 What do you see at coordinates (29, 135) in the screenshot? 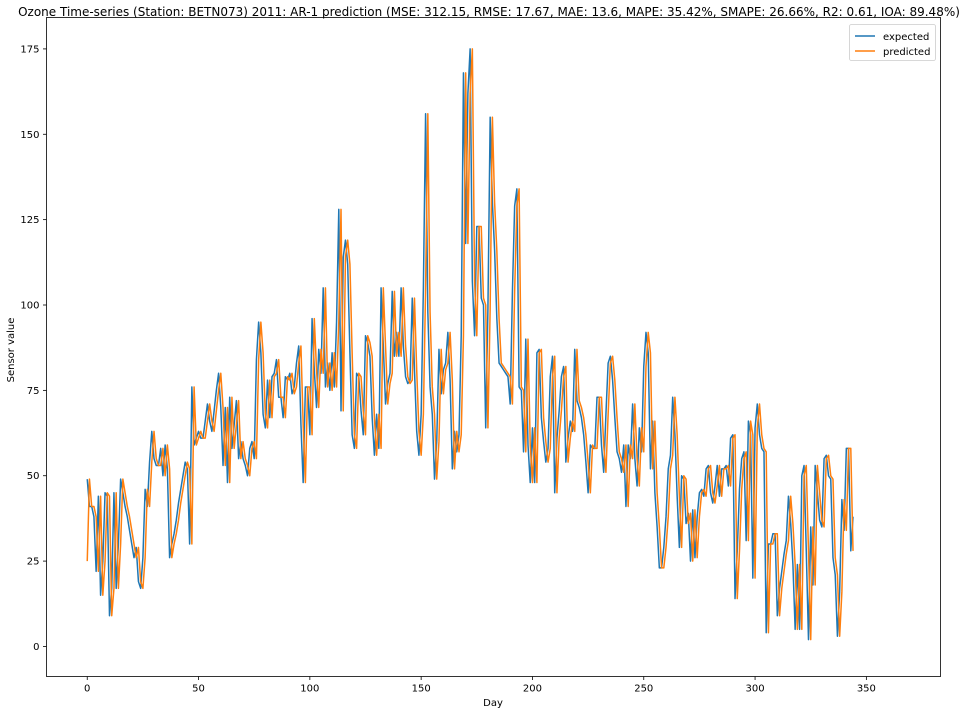
I see `y-tick-label: 150` at bounding box center [29, 135].